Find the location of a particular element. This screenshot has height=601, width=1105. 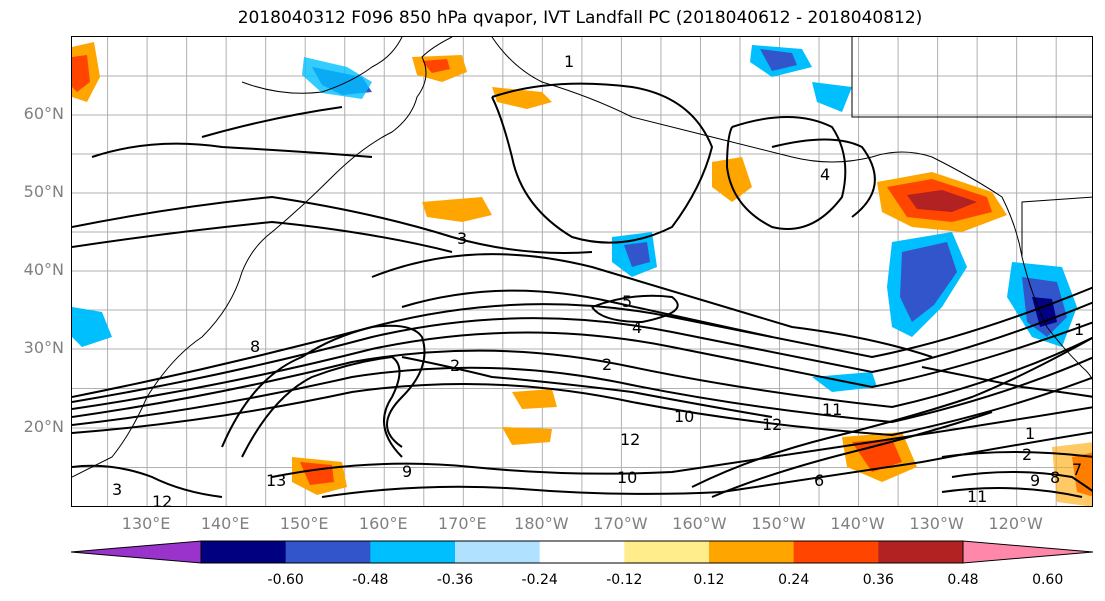

colorbar-tick-label: -0.48 is located at coordinates (370, 580).